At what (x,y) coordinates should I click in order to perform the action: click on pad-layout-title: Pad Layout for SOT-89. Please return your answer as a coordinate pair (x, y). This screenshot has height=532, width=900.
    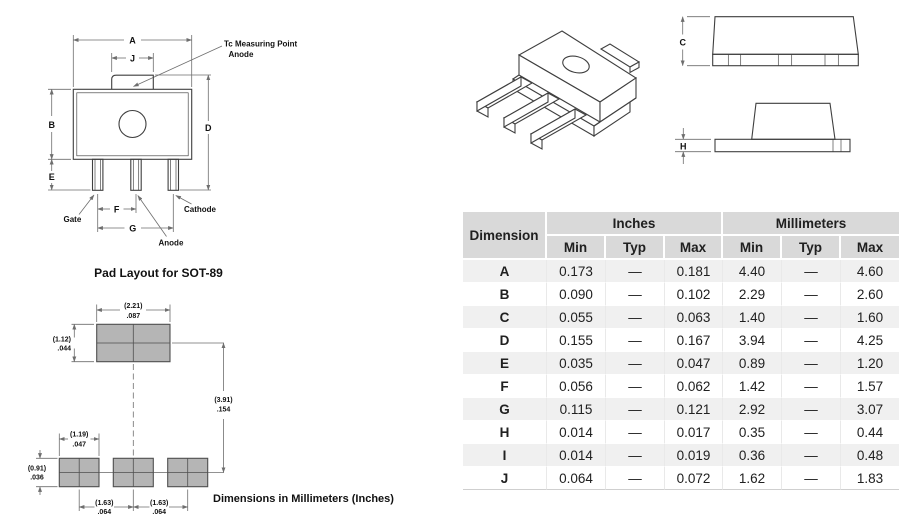
    Looking at the image, I should click on (158, 273).